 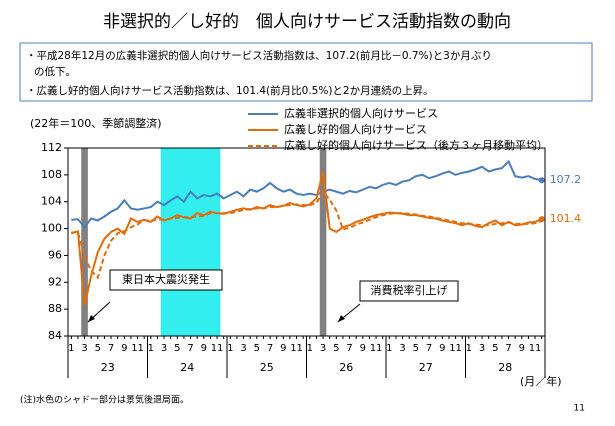 What do you see at coordinates (55, 71) in the screenshot?
I see `bullet: の低下。` at bounding box center [55, 71].